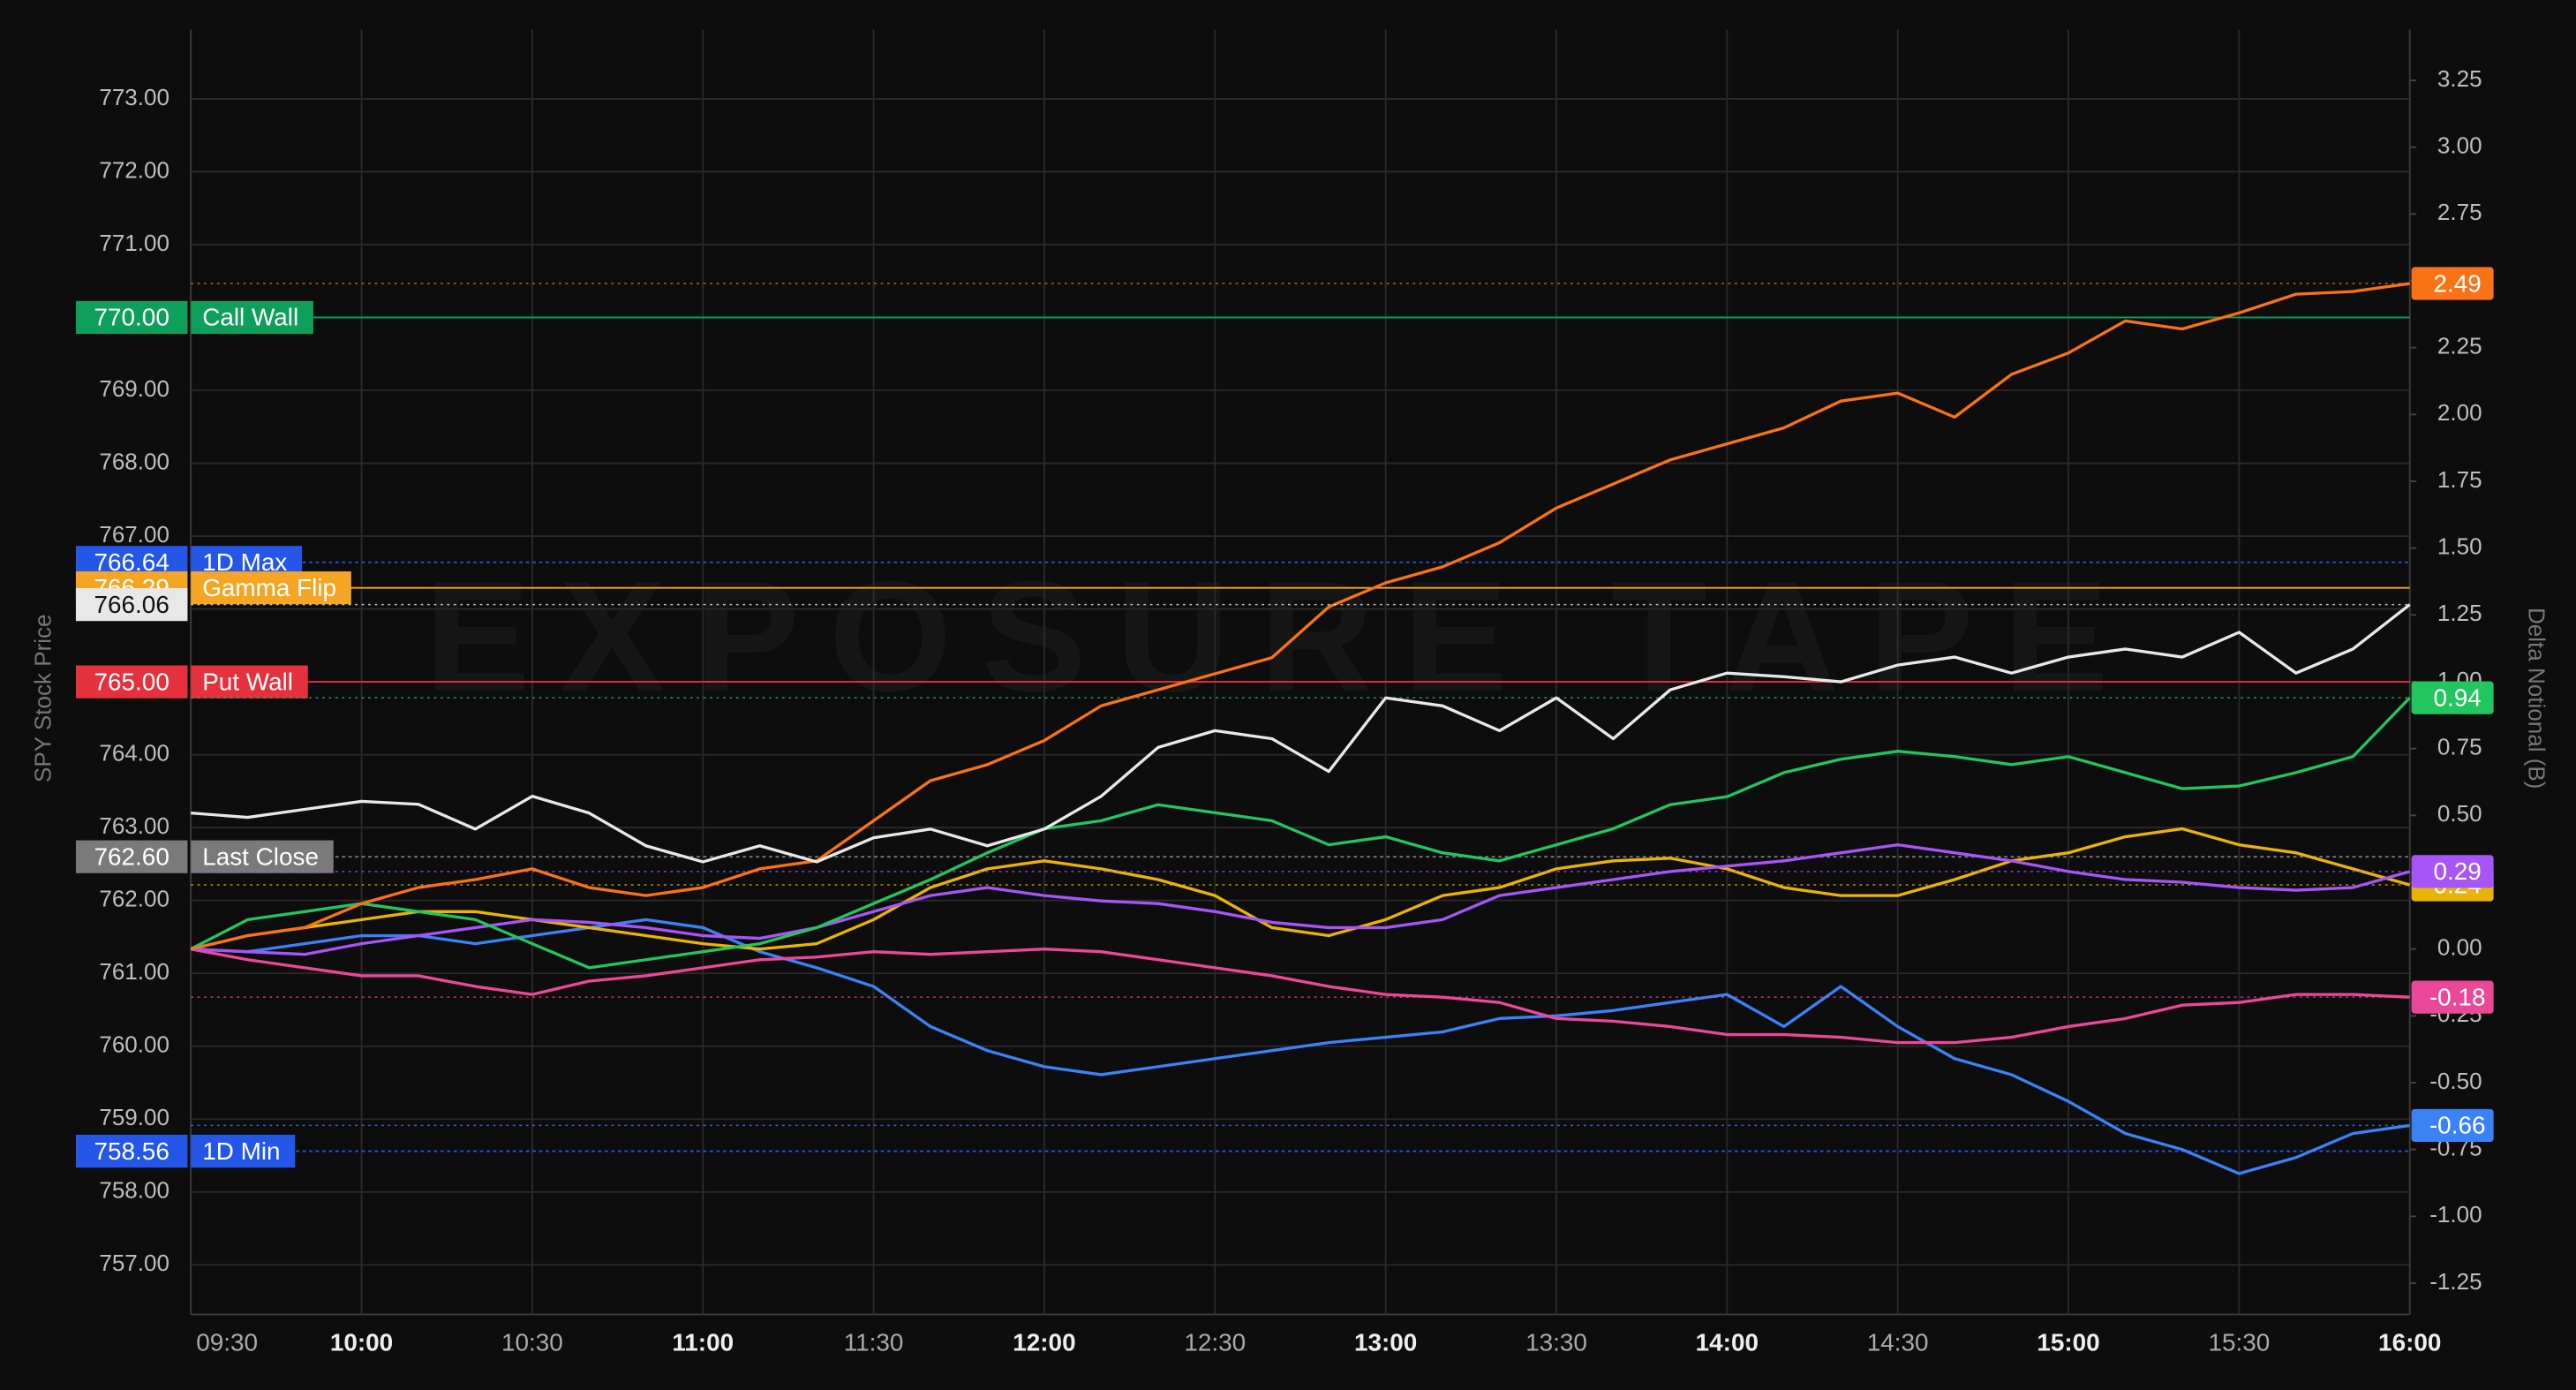 The width and height of the screenshot is (2576, 1390). Describe the element at coordinates (874, 1342) in the screenshot. I see `x-tick-label: 11:30` at that location.